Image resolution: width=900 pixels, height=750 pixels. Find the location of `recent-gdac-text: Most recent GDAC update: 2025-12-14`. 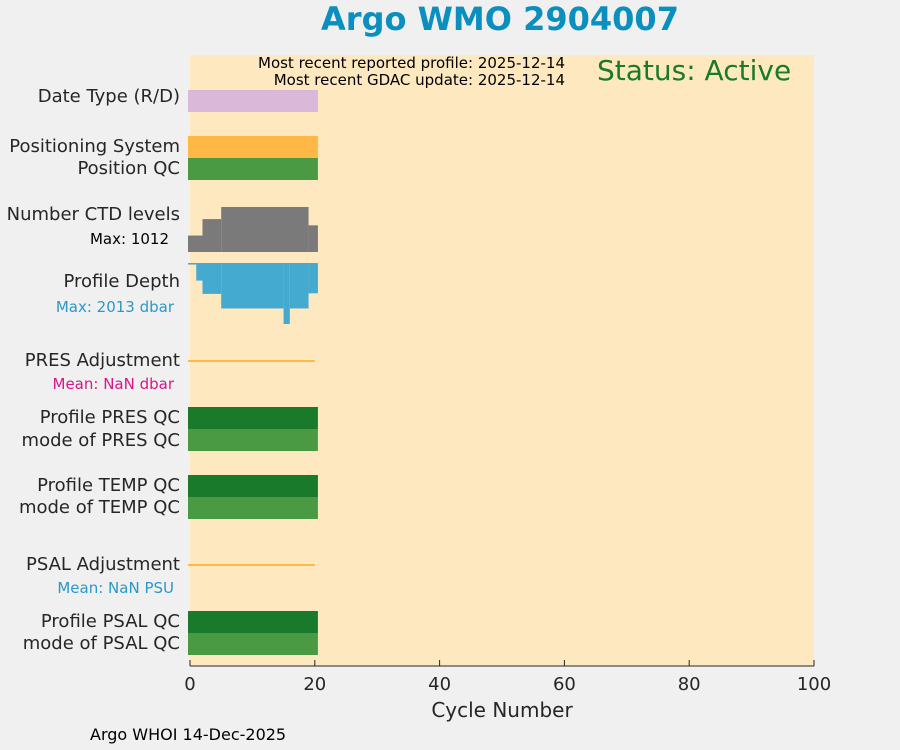

recent-gdac-text: Most recent GDAC update: 2025-12-14 is located at coordinates (419, 80).